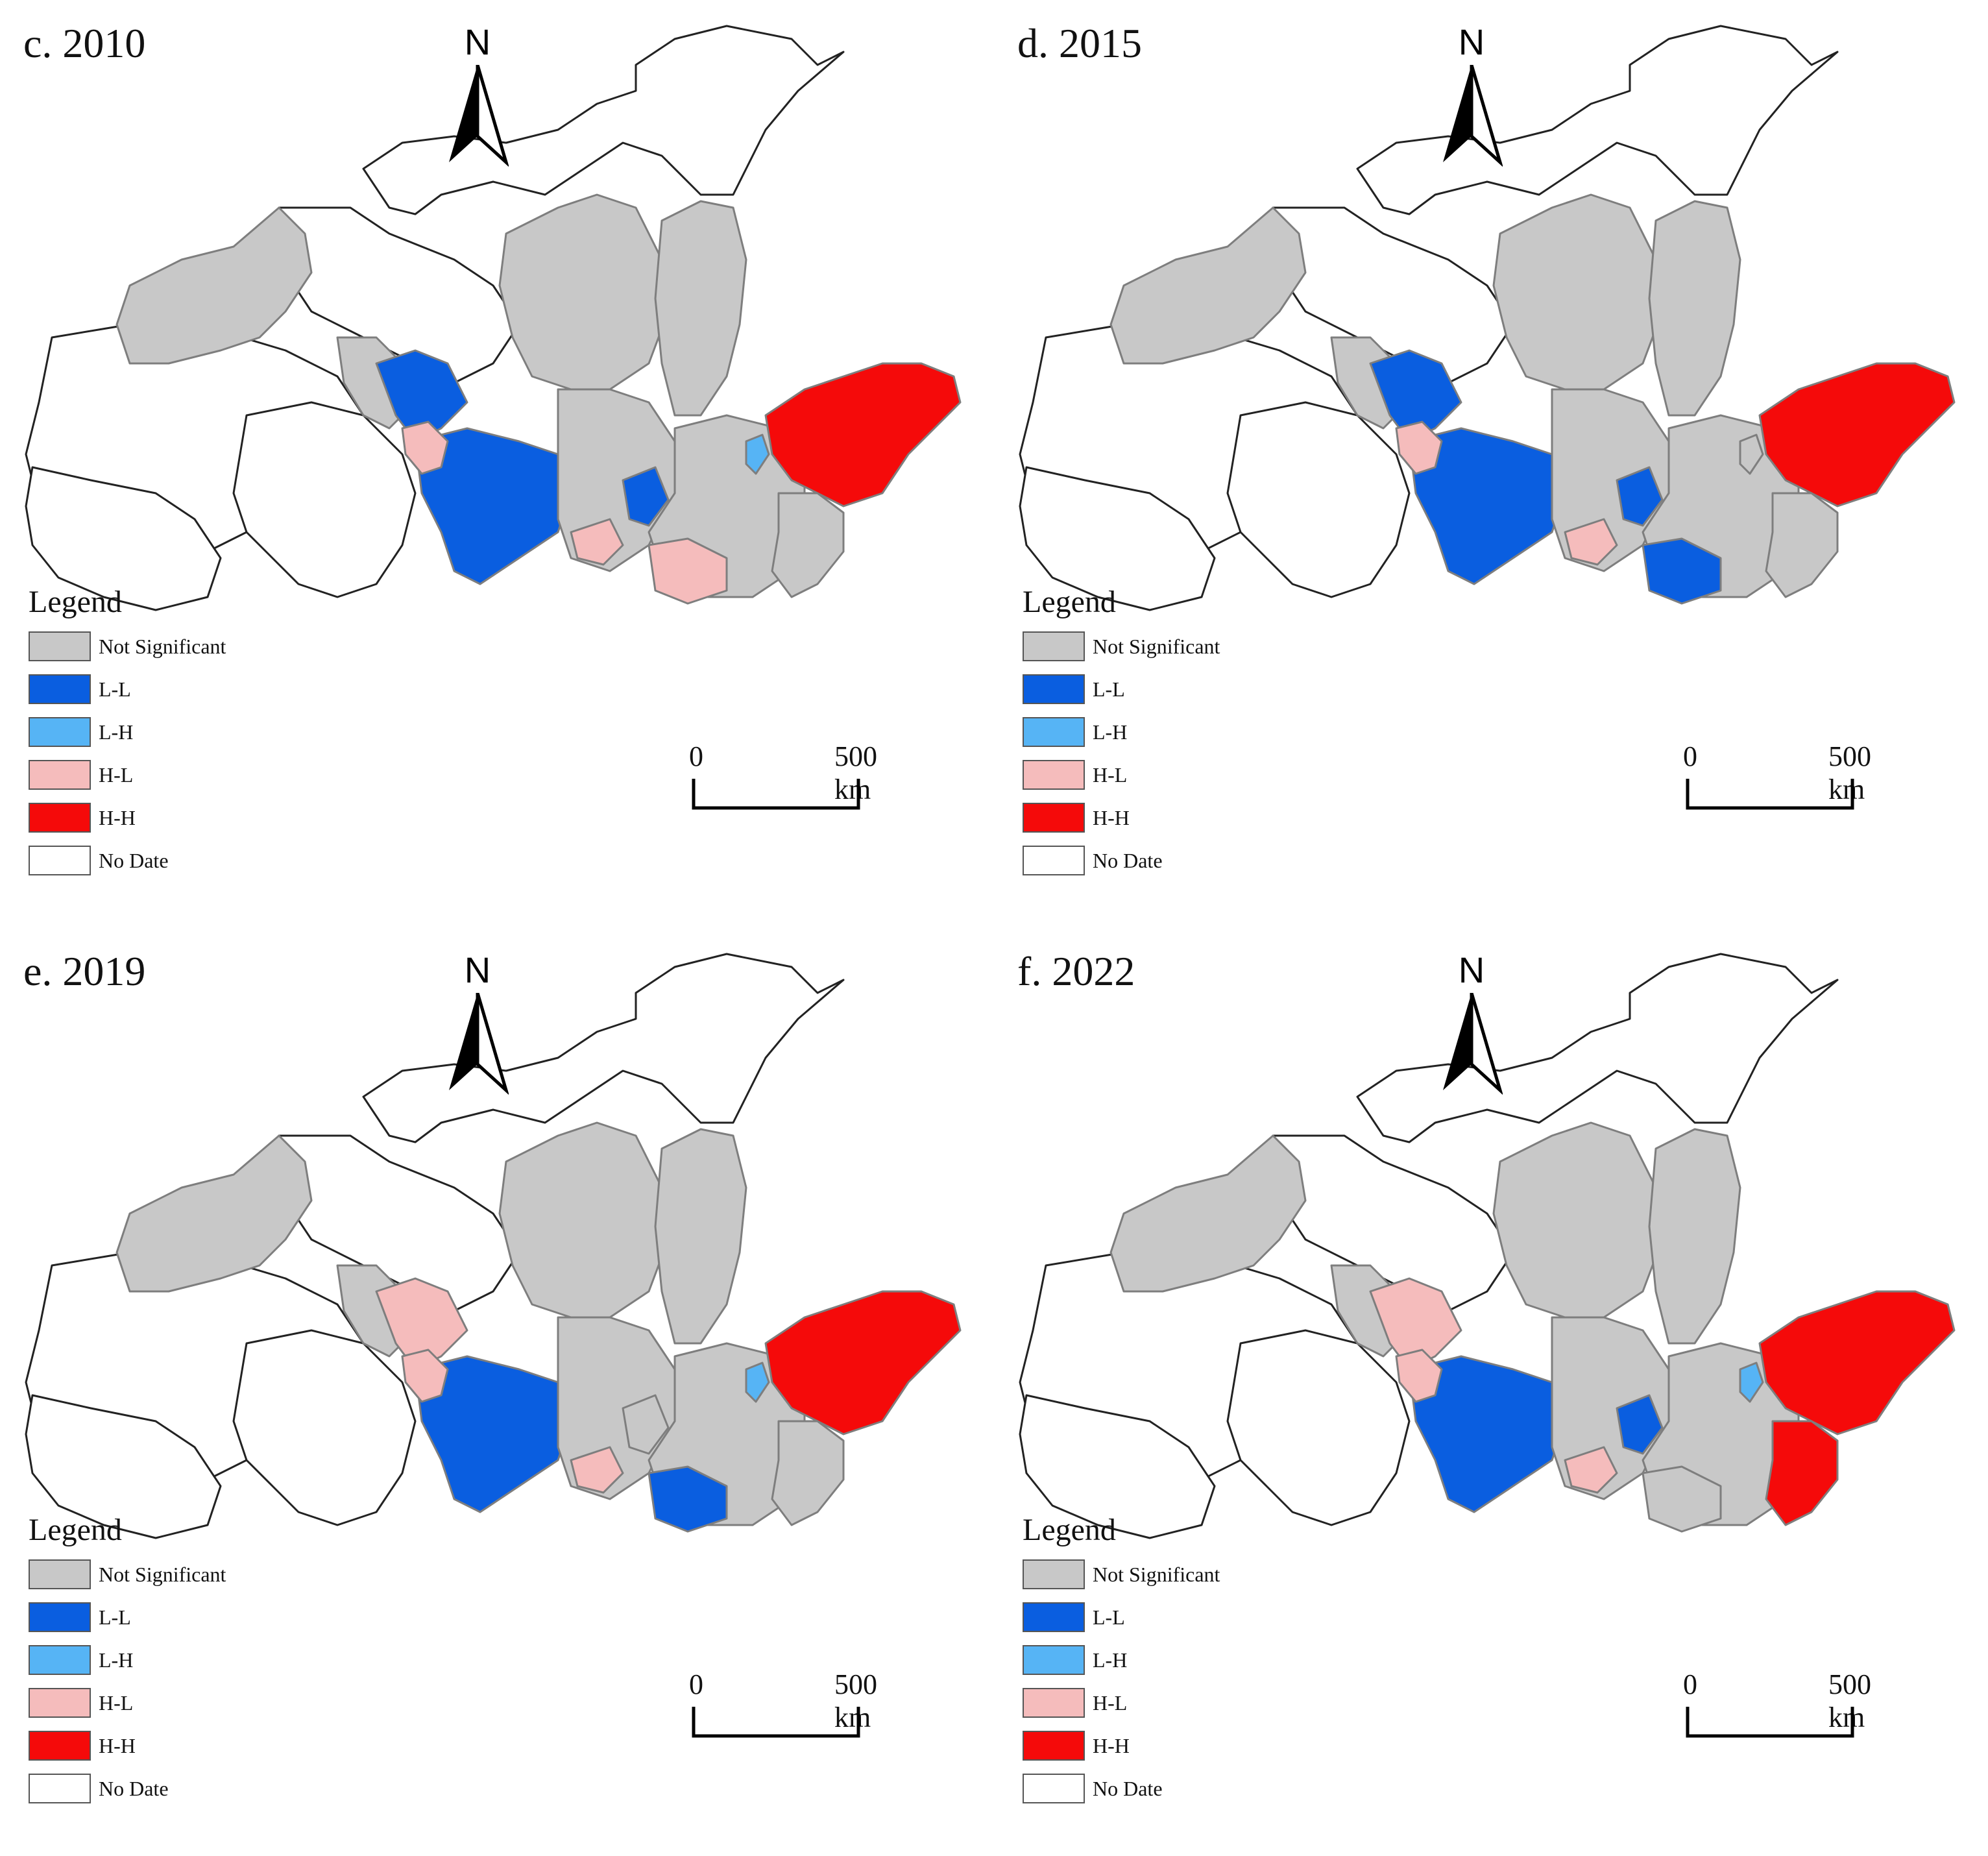 This screenshot has height=1856, width=1988. I want to click on panel-title: c. 2010, so click(85, 43).